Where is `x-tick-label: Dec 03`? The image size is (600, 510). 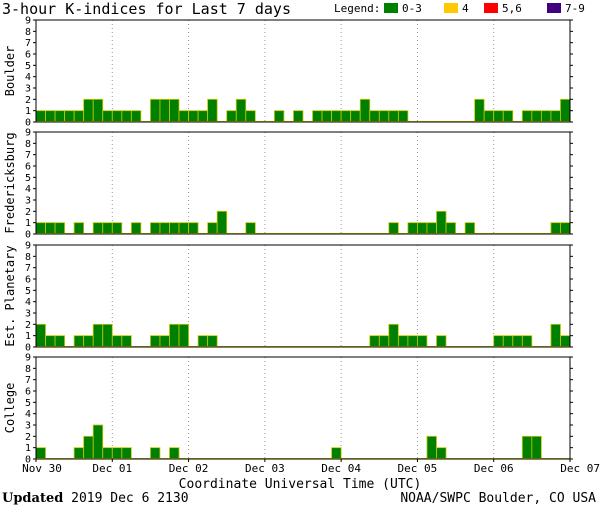 x-tick-label: Dec 03 is located at coordinates (265, 468).